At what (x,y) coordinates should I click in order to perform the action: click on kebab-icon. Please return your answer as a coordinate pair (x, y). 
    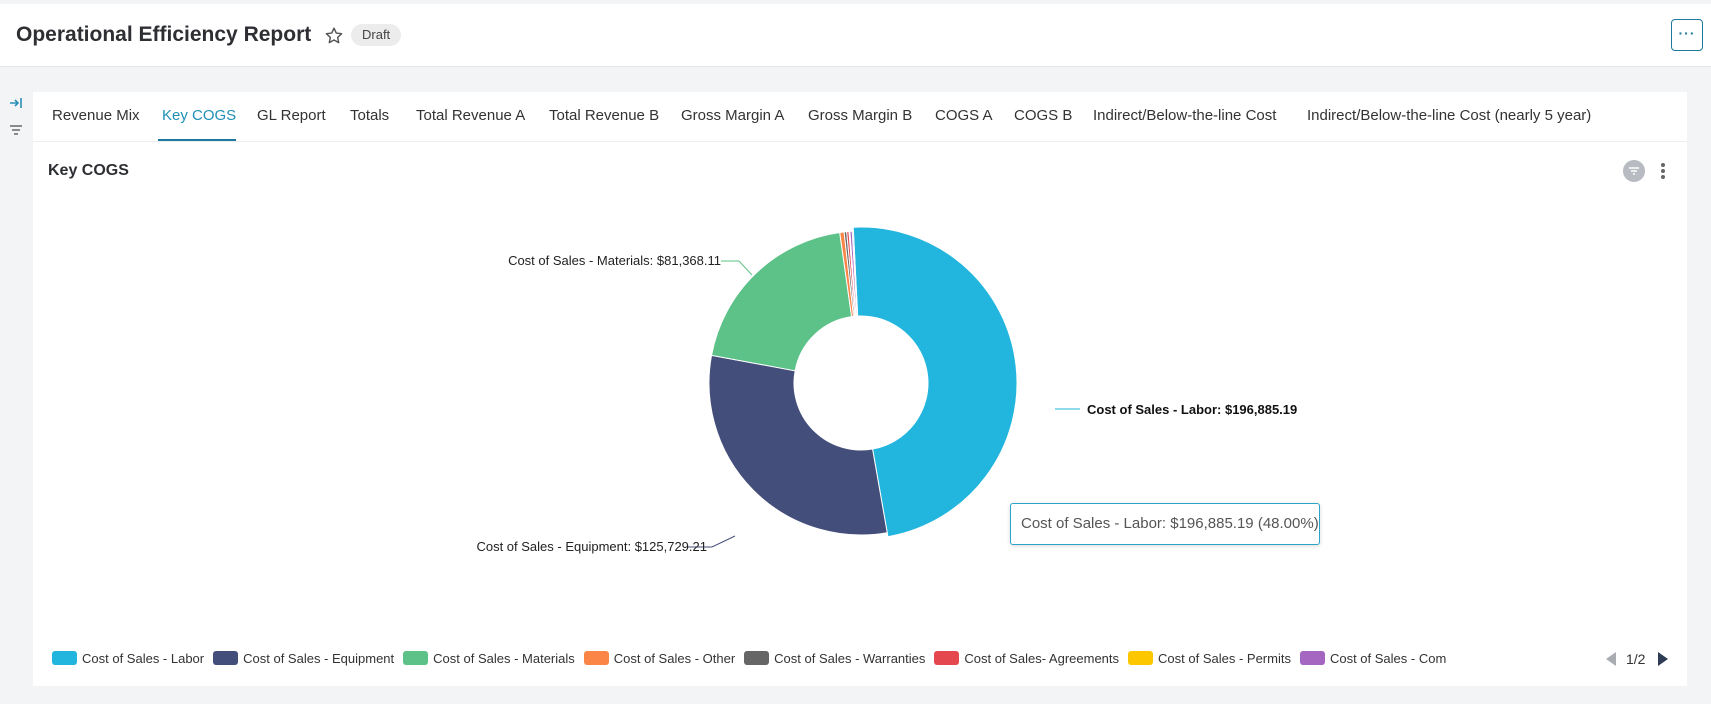
    Looking at the image, I should click on (1663, 171).